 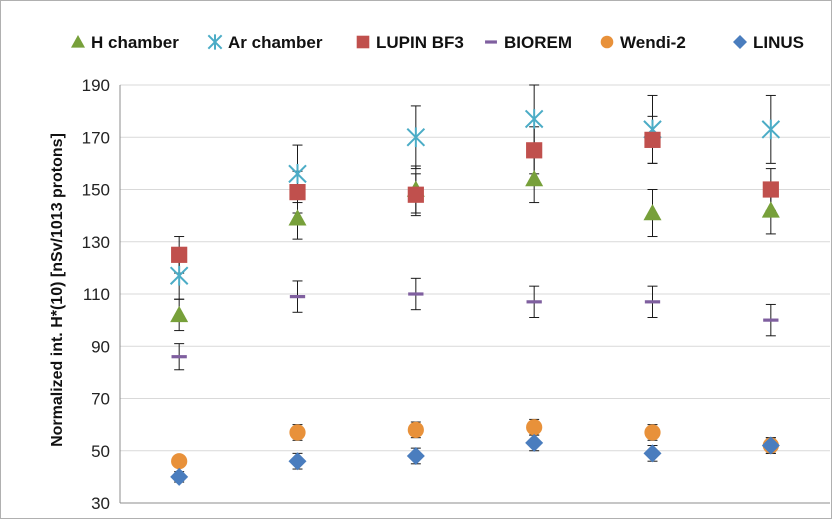 I want to click on legend-label: Wendi-2, so click(x=653, y=42).